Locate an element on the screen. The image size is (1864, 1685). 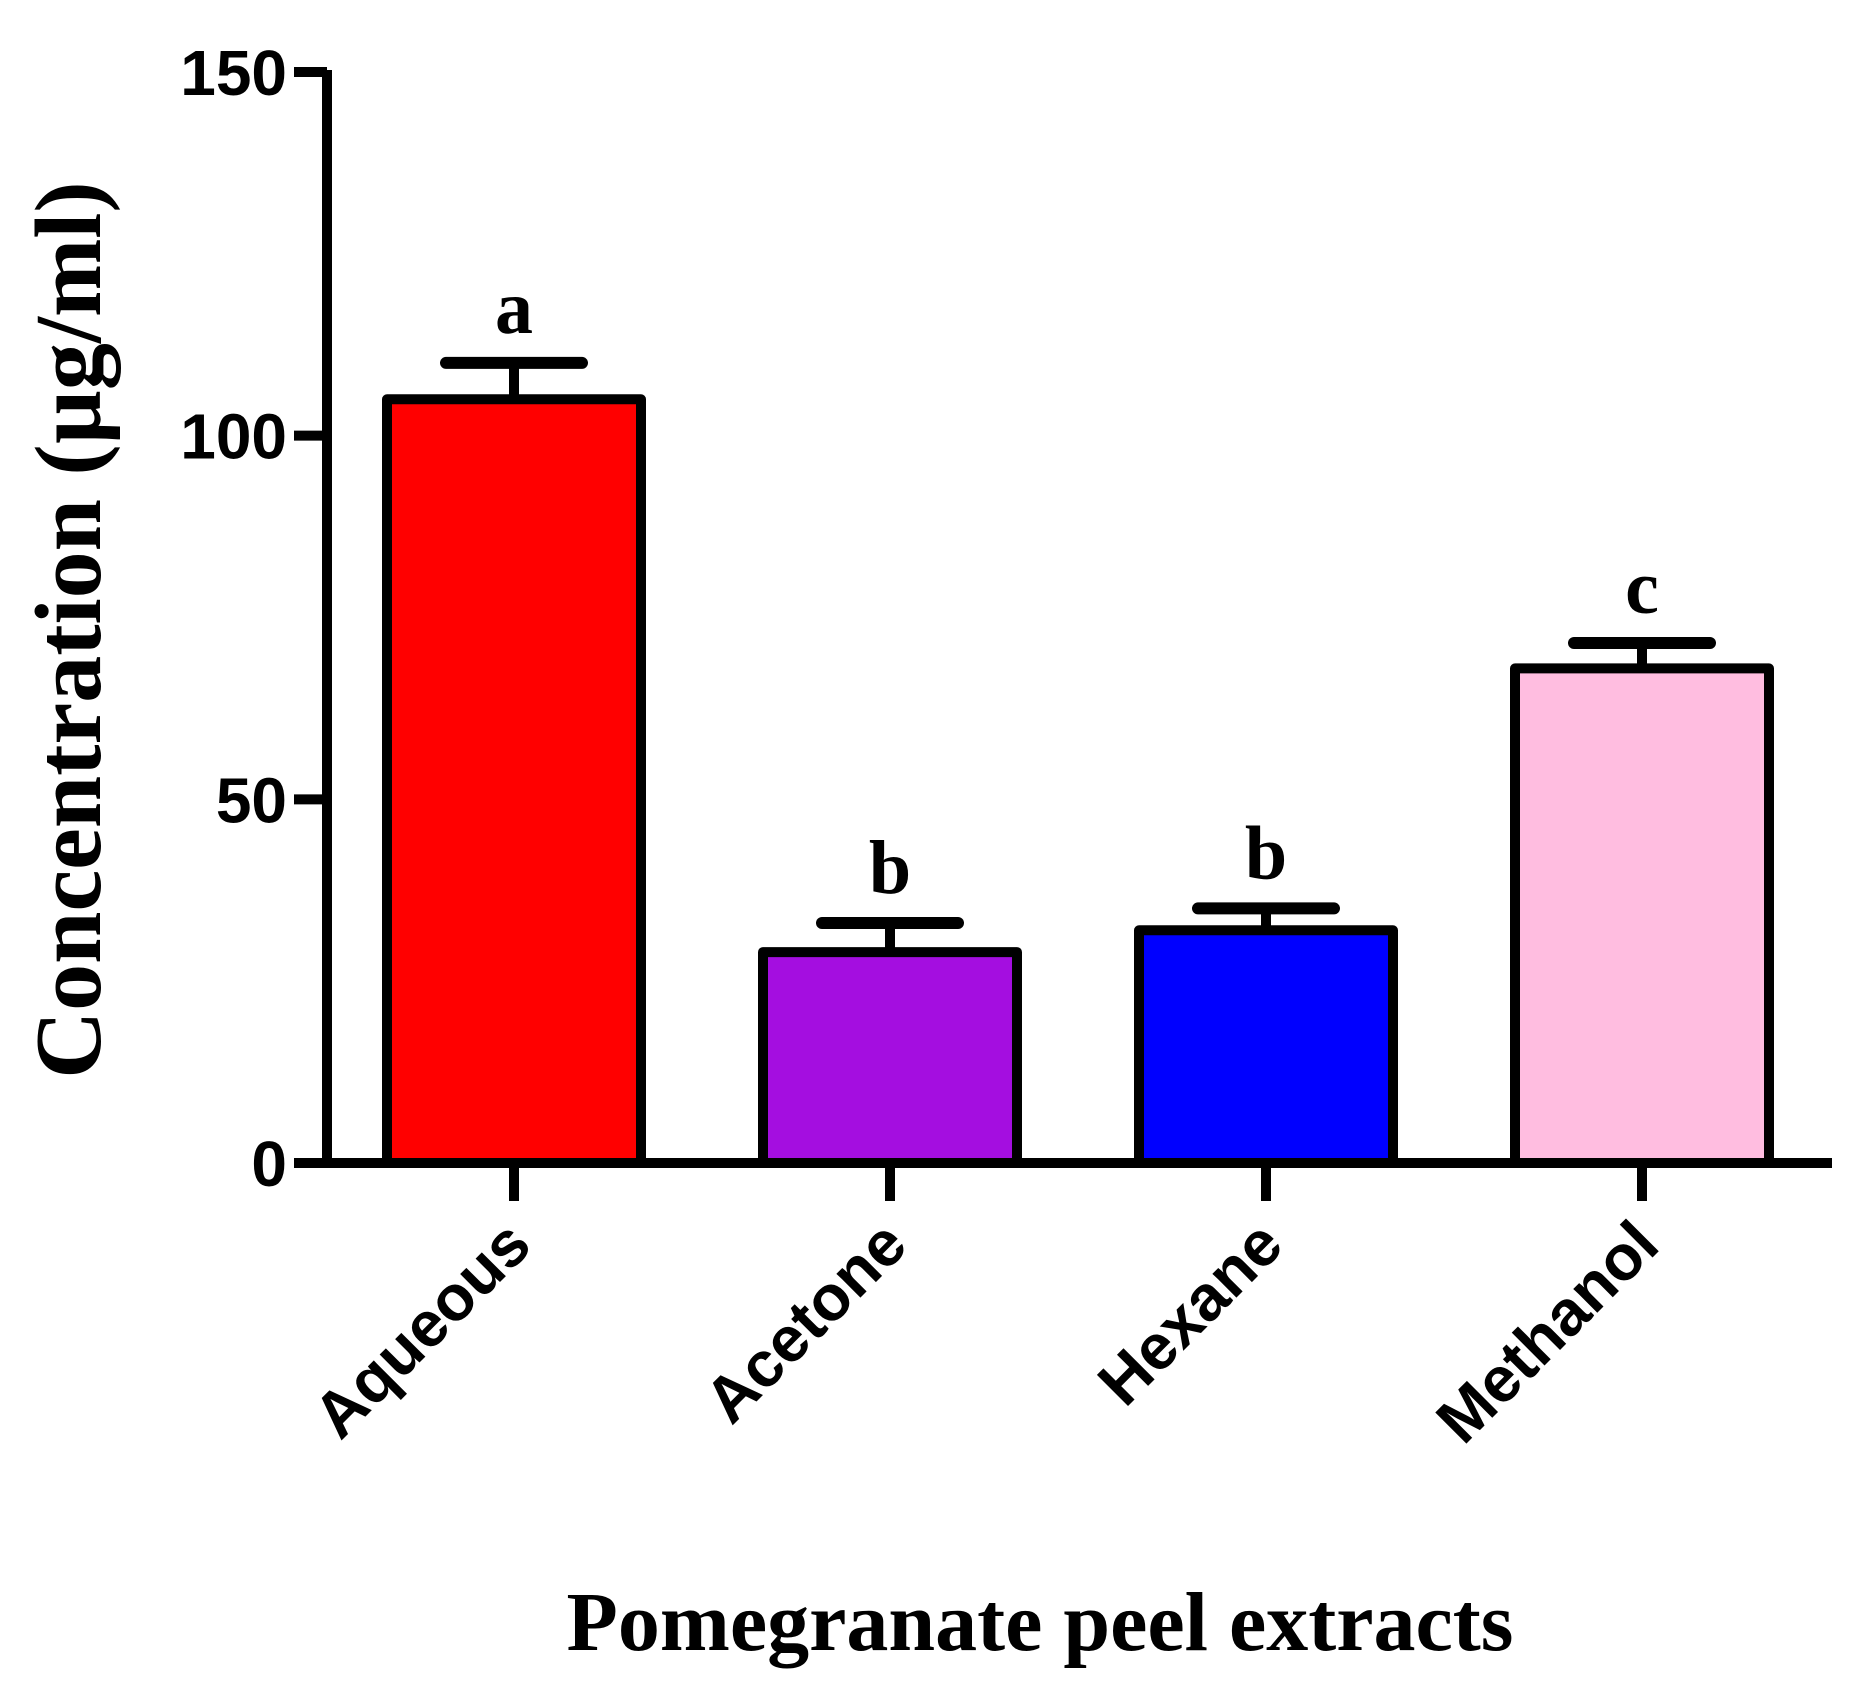
y-tick-label: 50 is located at coordinates (251, 800).